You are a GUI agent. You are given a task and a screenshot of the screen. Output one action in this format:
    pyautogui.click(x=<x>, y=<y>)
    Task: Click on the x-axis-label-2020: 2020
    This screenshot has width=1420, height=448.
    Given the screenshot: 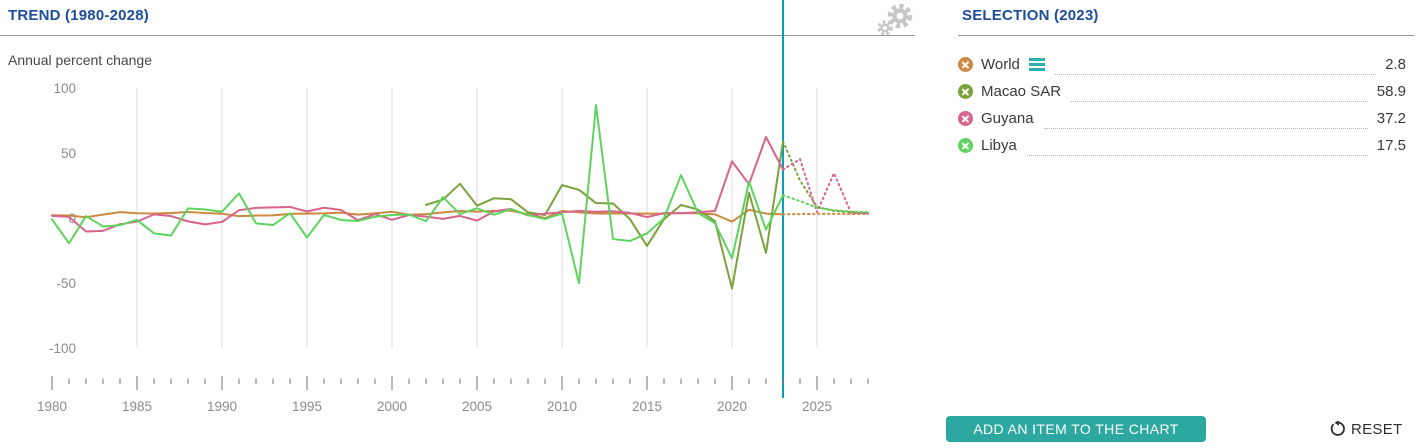 What is the action you would take?
    pyautogui.click(x=732, y=406)
    